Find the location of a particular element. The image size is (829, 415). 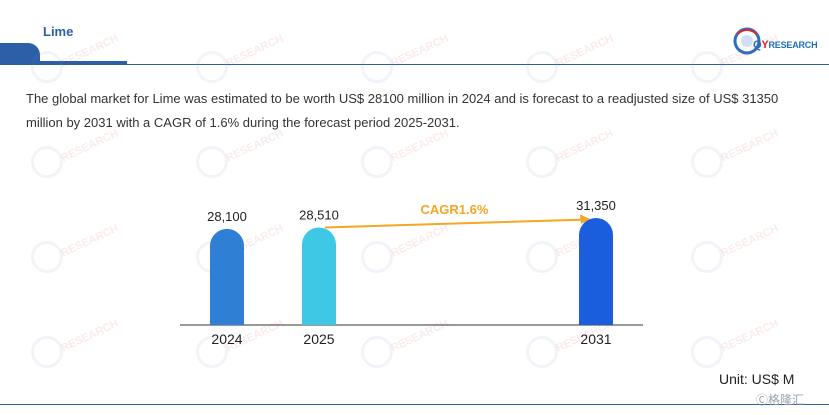

cagr-arrow-line is located at coordinates (454, 223).